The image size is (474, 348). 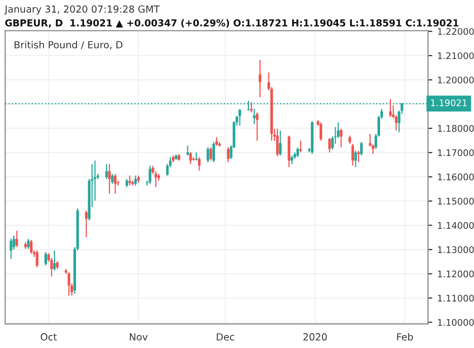 What do you see at coordinates (456, 31) in the screenshot?
I see `y-tick-label: 1.22000` at bounding box center [456, 31].